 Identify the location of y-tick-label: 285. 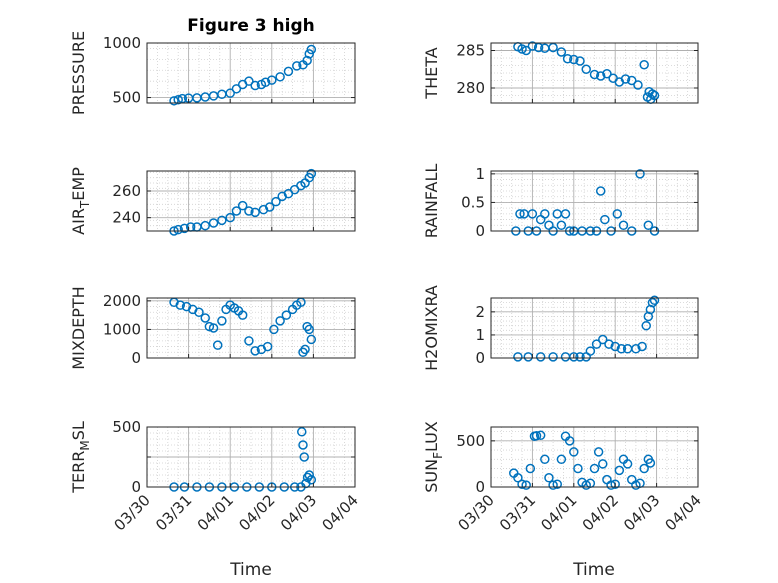
(470, 51).